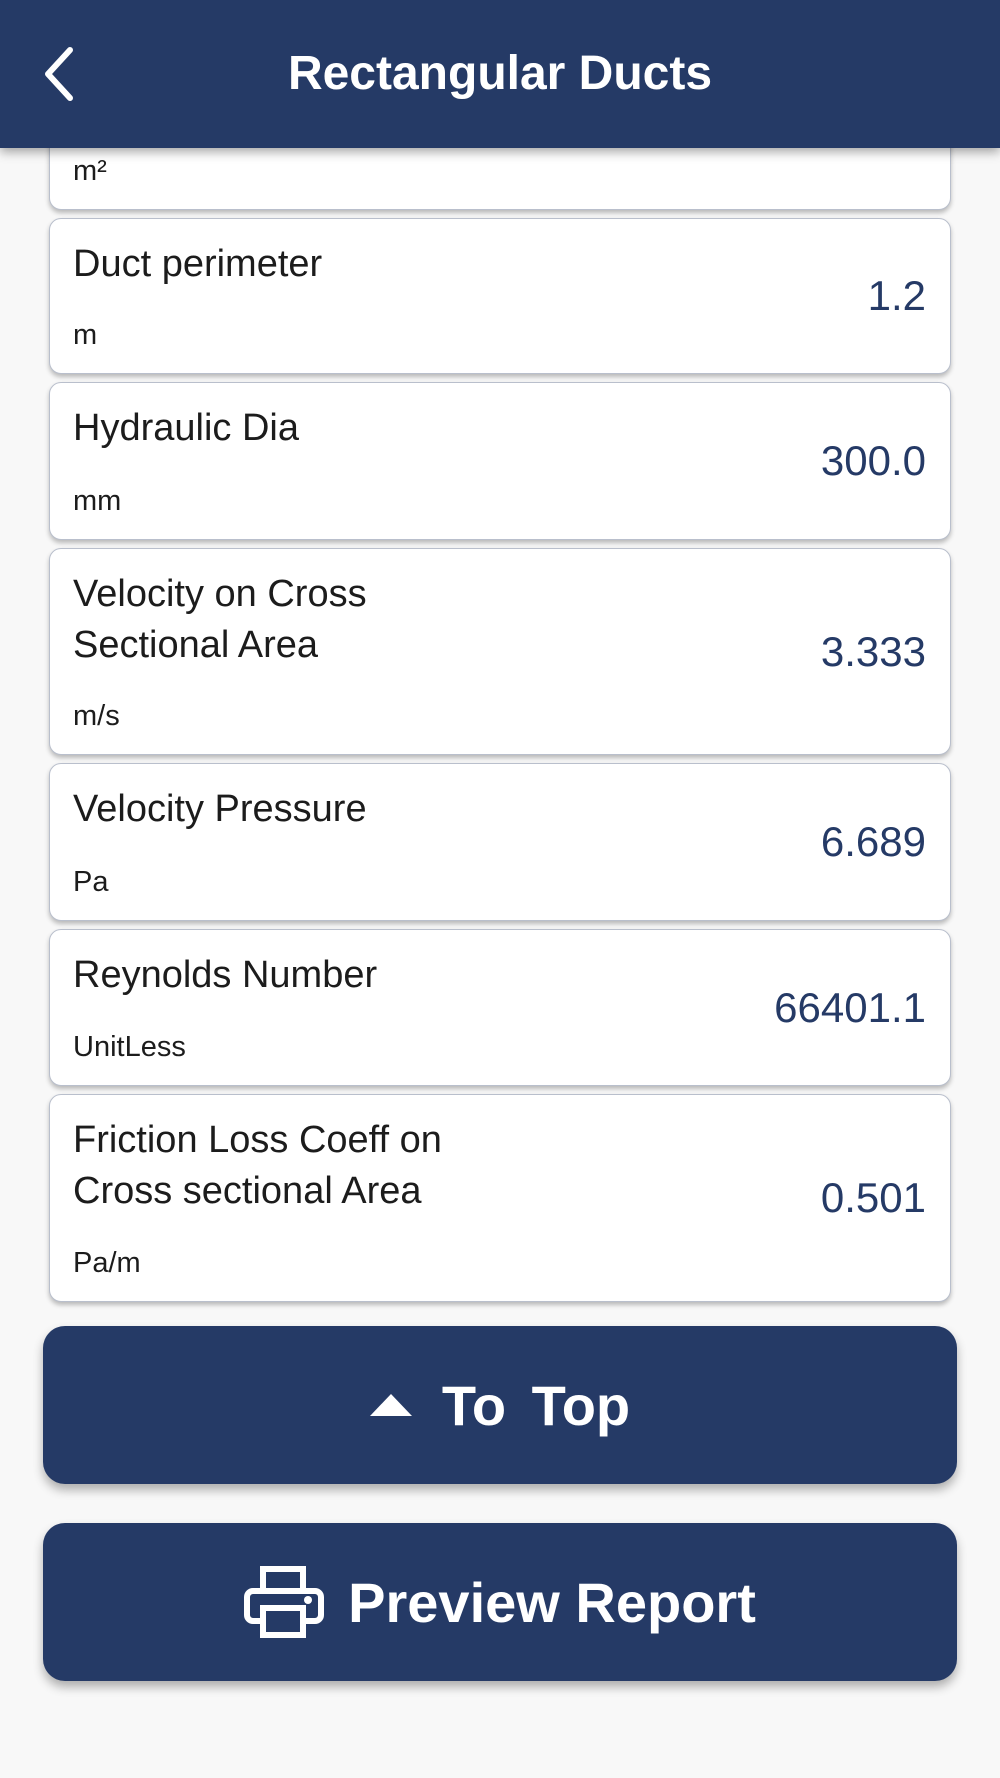  What do you see at coordinates (873, 651) in the screenshot?
I see `result-value: 3.333` at bounding box center [873, 651].